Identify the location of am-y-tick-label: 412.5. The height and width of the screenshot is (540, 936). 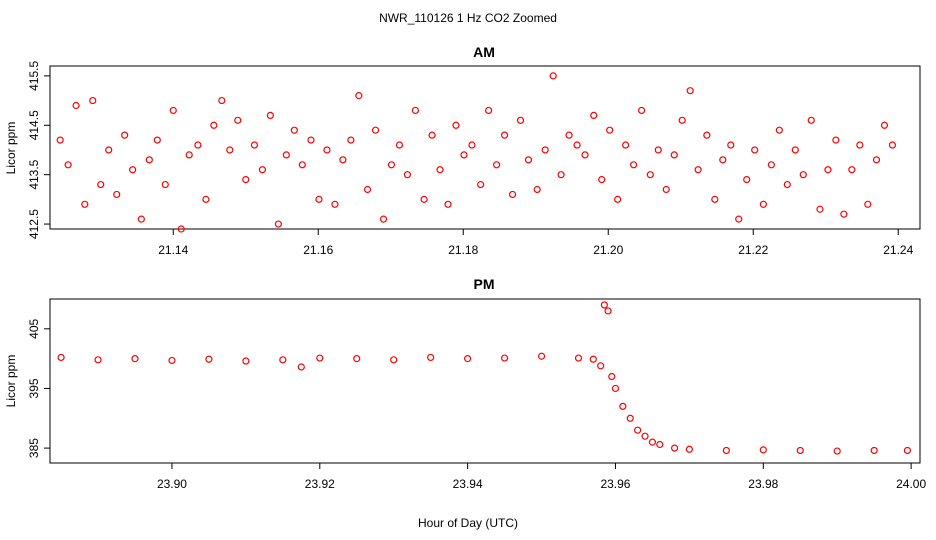
(34, 224).